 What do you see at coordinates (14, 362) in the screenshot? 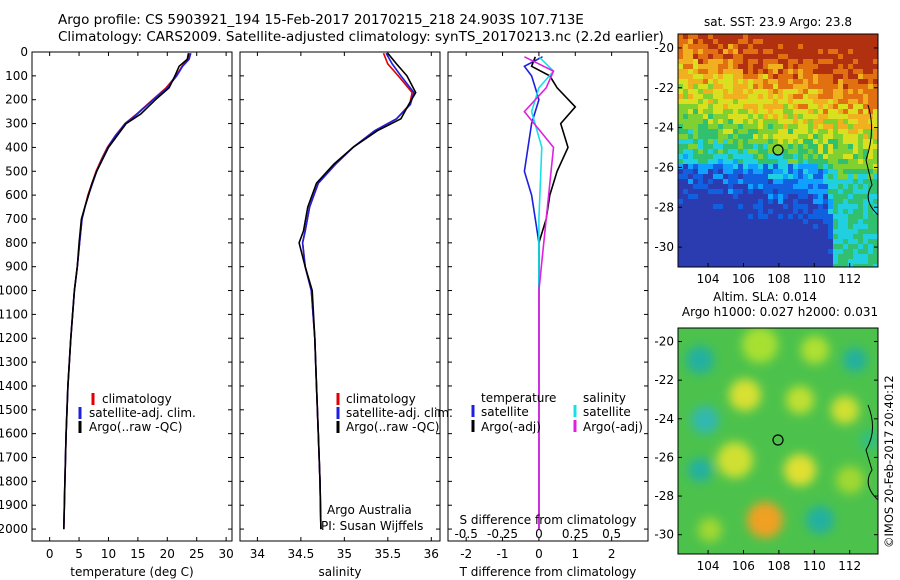
I see `depth-tick-label: 1300` at bounding box center [14, 362].